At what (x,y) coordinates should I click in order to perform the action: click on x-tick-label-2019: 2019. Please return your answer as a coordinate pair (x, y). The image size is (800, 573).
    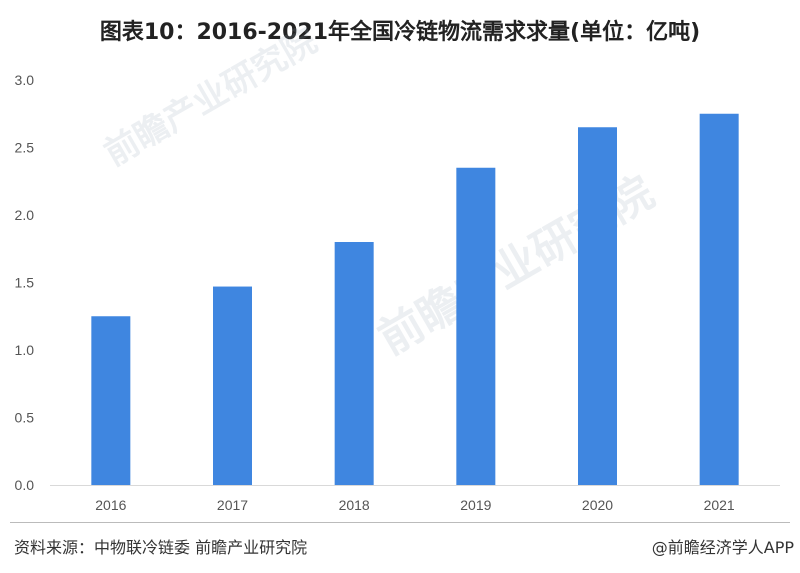
    Looking at the image, I should click on (475, 505).